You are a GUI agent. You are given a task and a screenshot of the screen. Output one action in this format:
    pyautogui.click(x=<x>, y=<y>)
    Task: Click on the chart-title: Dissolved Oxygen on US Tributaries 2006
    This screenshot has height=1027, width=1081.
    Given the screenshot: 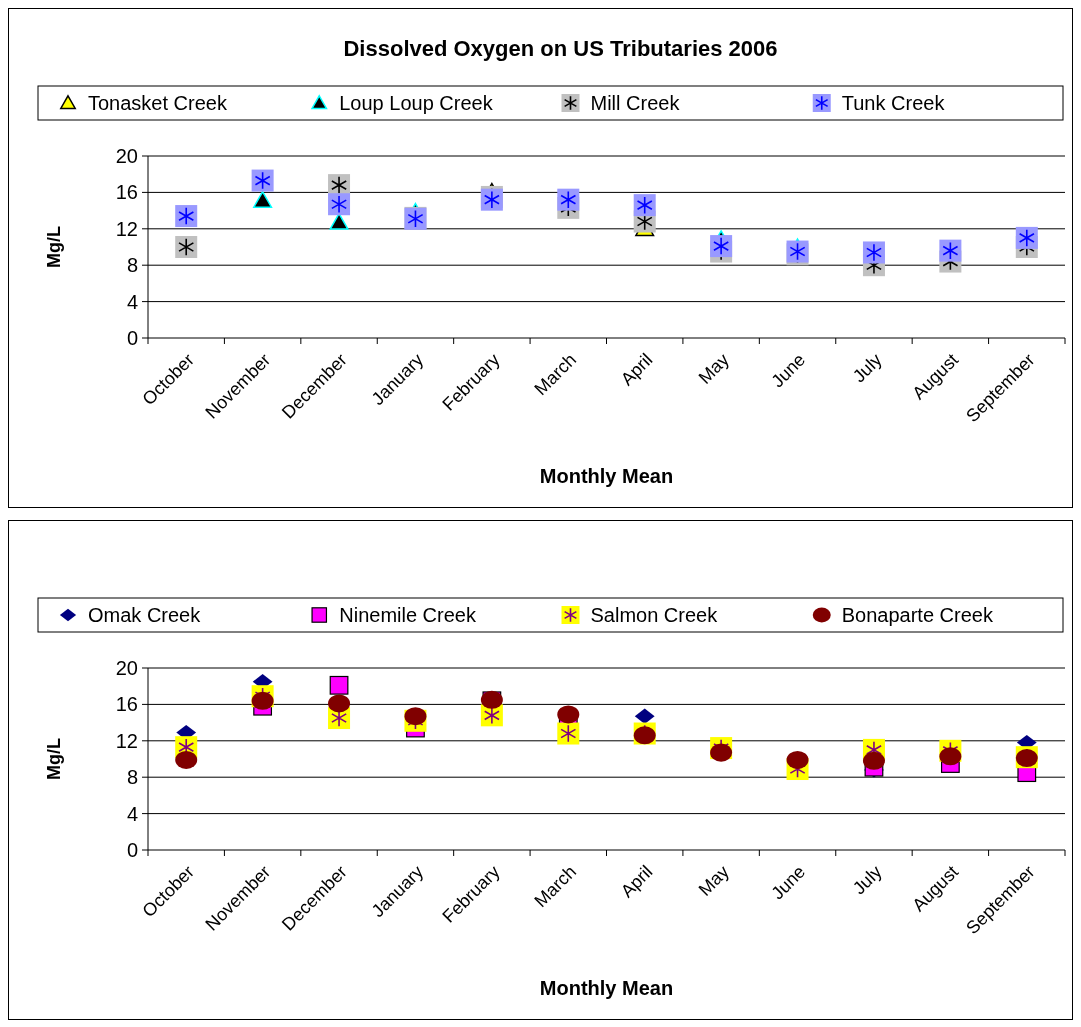 What is the action you would take?
    pyautogui.click(x=560, y=48)
    